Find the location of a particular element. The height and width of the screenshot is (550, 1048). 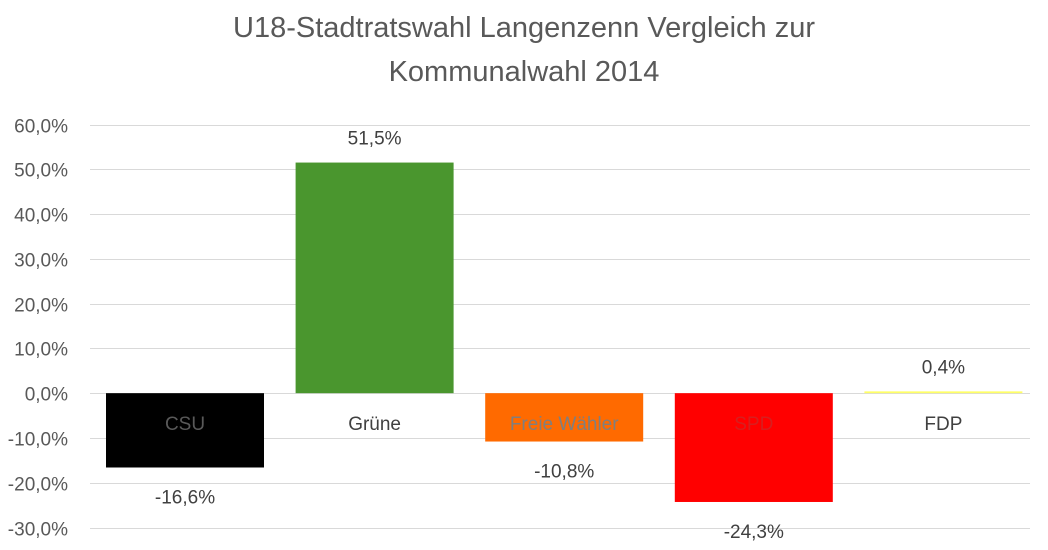

category-labels: CSU Grüne Freie Wähler SPD FDP is located at coordinates (563, 424).